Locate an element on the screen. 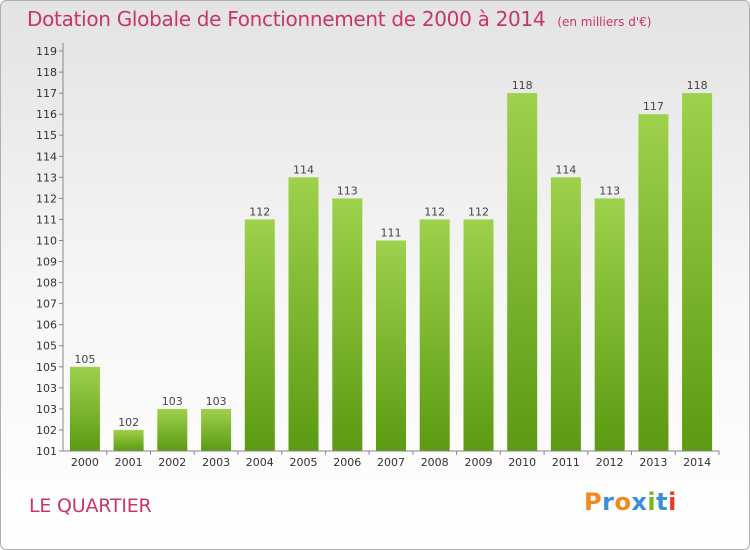 The width and height of the screenshot is (750, 550). proxiti-logo: Proxiti is located at coordinates (630, 502).